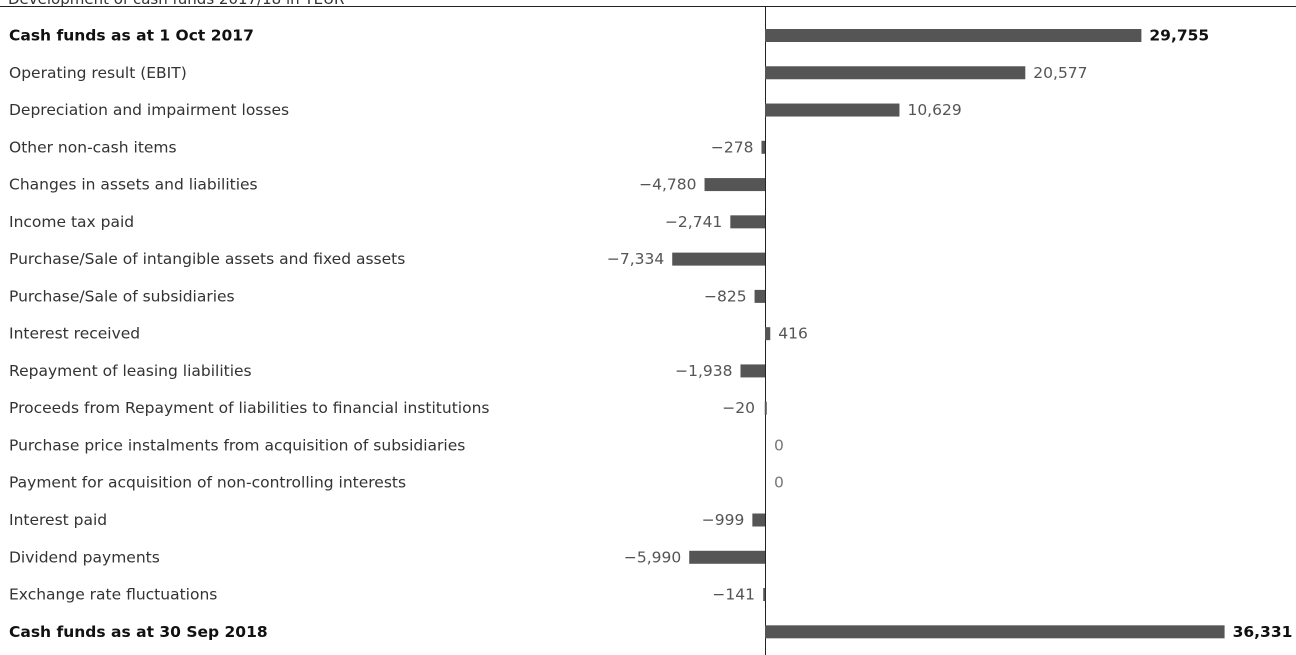 The width and height of the screenshot is (1296, 655). I want to click on category-label: Exchange rate fluctuations, so click(113, 595).